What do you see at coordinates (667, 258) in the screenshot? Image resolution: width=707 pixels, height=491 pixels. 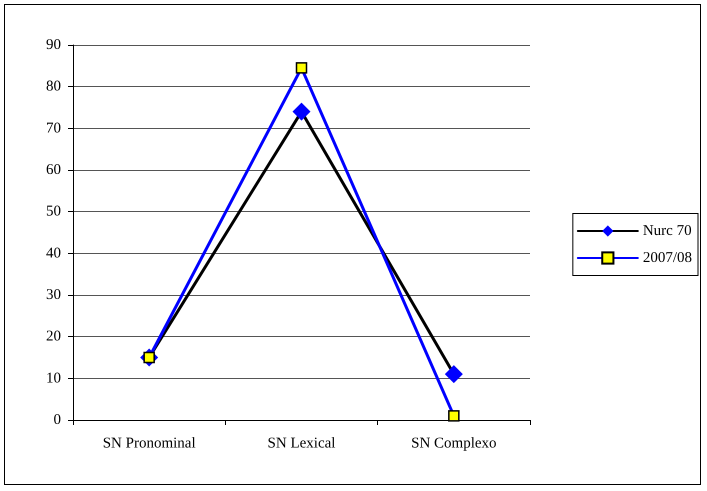 I see `legend-label: 2007/08` at bounding box center [667, 258].